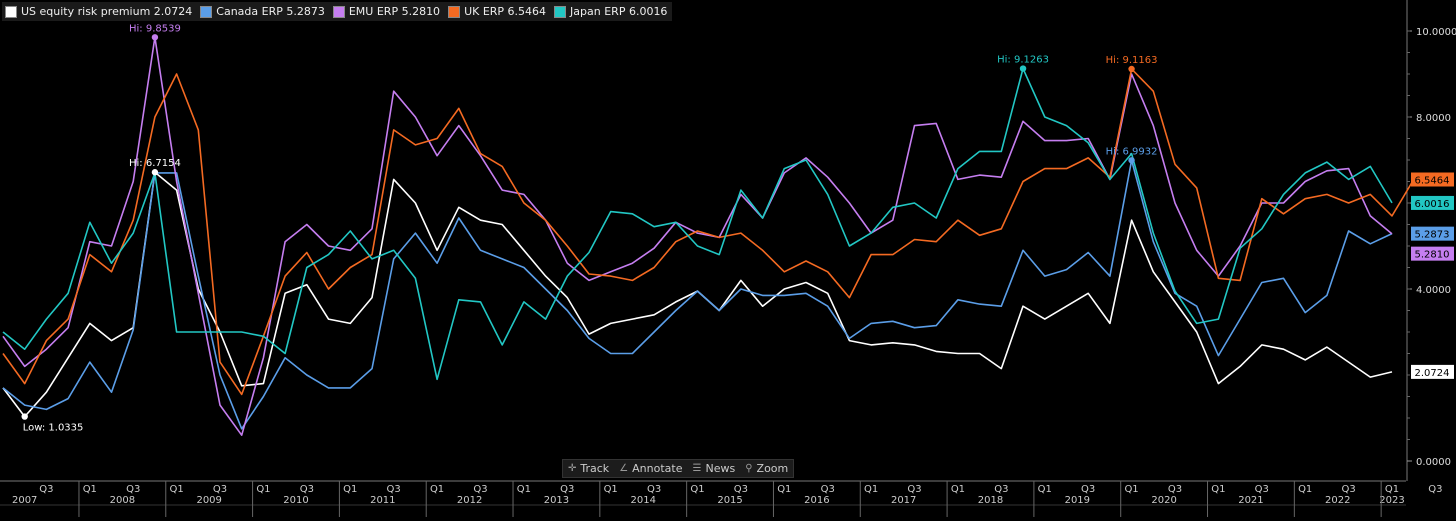 This screenshot has width=1456, height=521. Describe the element at coordinates (382, 500) in the screenshot. I see `x-year-label: 2011` at that location.